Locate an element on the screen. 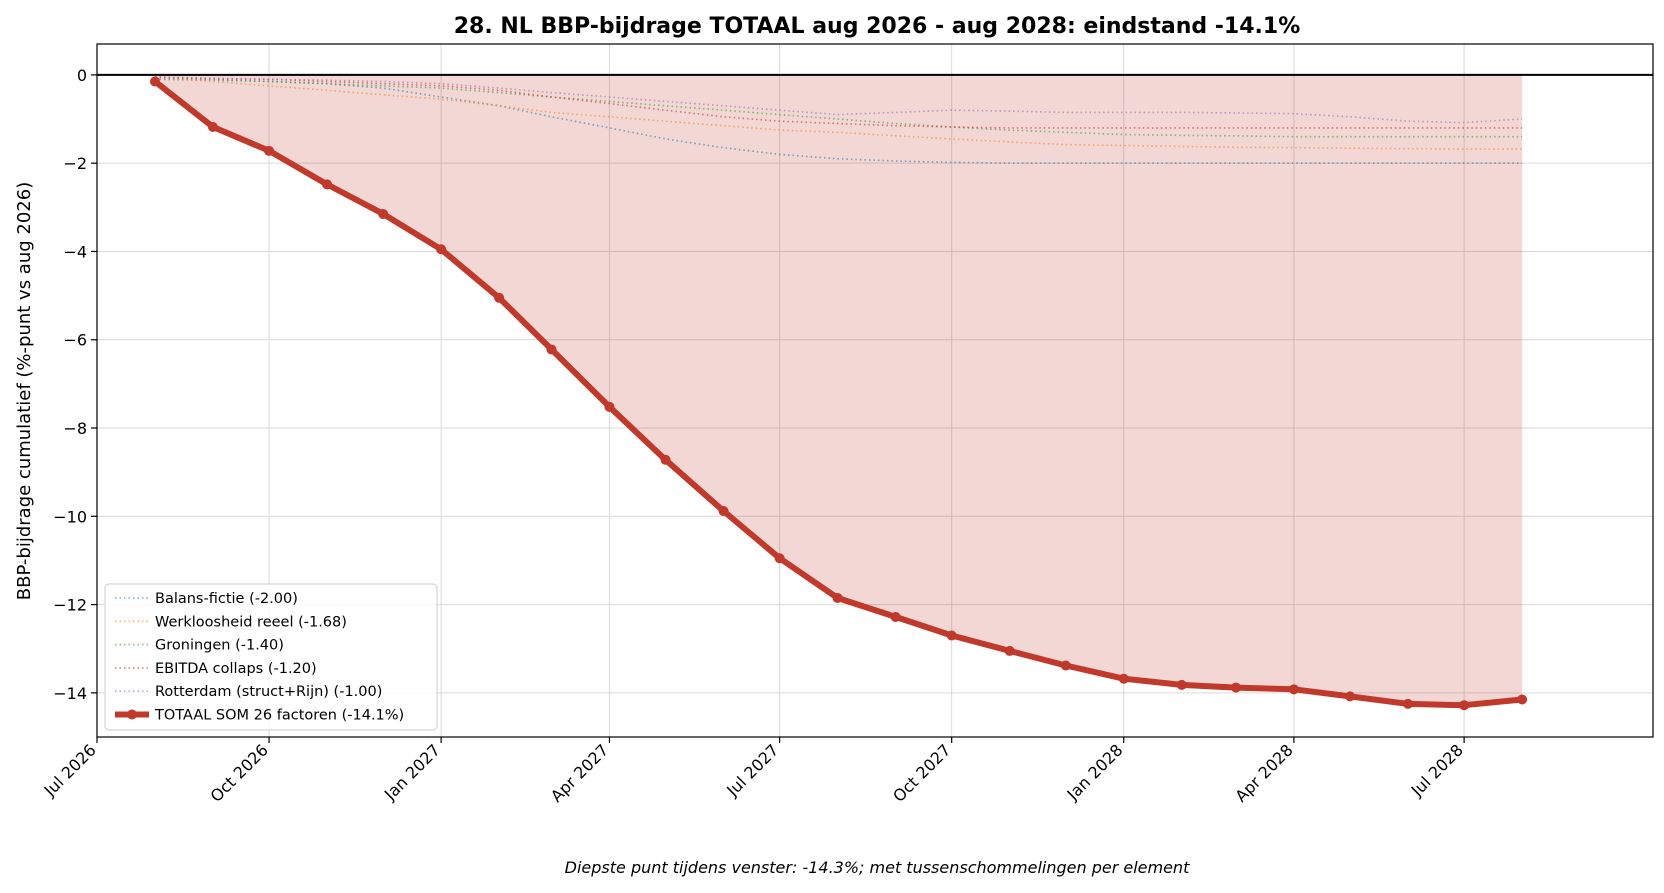 Image resolution: width=1664 pixels, height=893 pixels. x-tick-label: Jul 2028 is located at coordinates (1437, 770).